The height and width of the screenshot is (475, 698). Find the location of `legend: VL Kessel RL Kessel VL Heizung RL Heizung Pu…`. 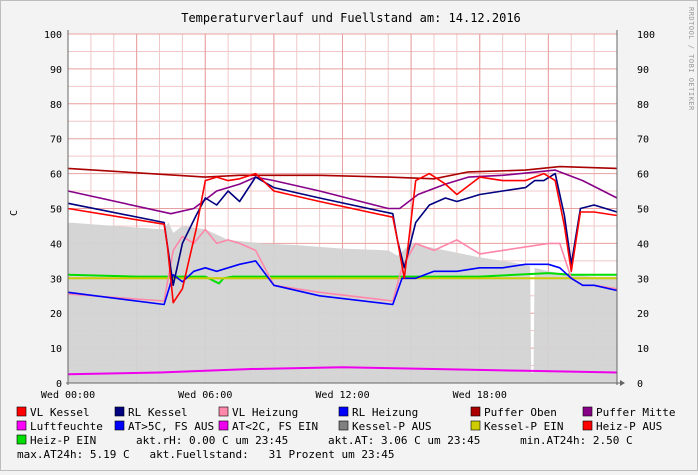

legend: VL Kessel RL Kessel VL Heizung RL Heizung Pu… is located at coordinates (345, 425).